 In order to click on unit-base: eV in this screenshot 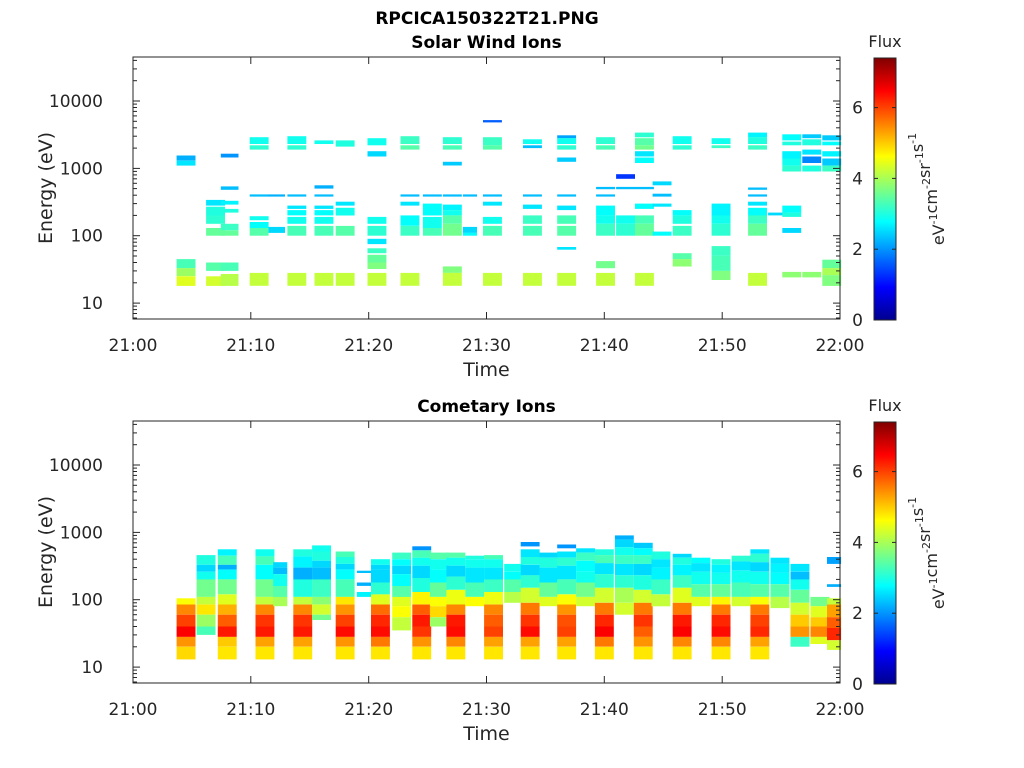, I will do `click(938, 234)`.